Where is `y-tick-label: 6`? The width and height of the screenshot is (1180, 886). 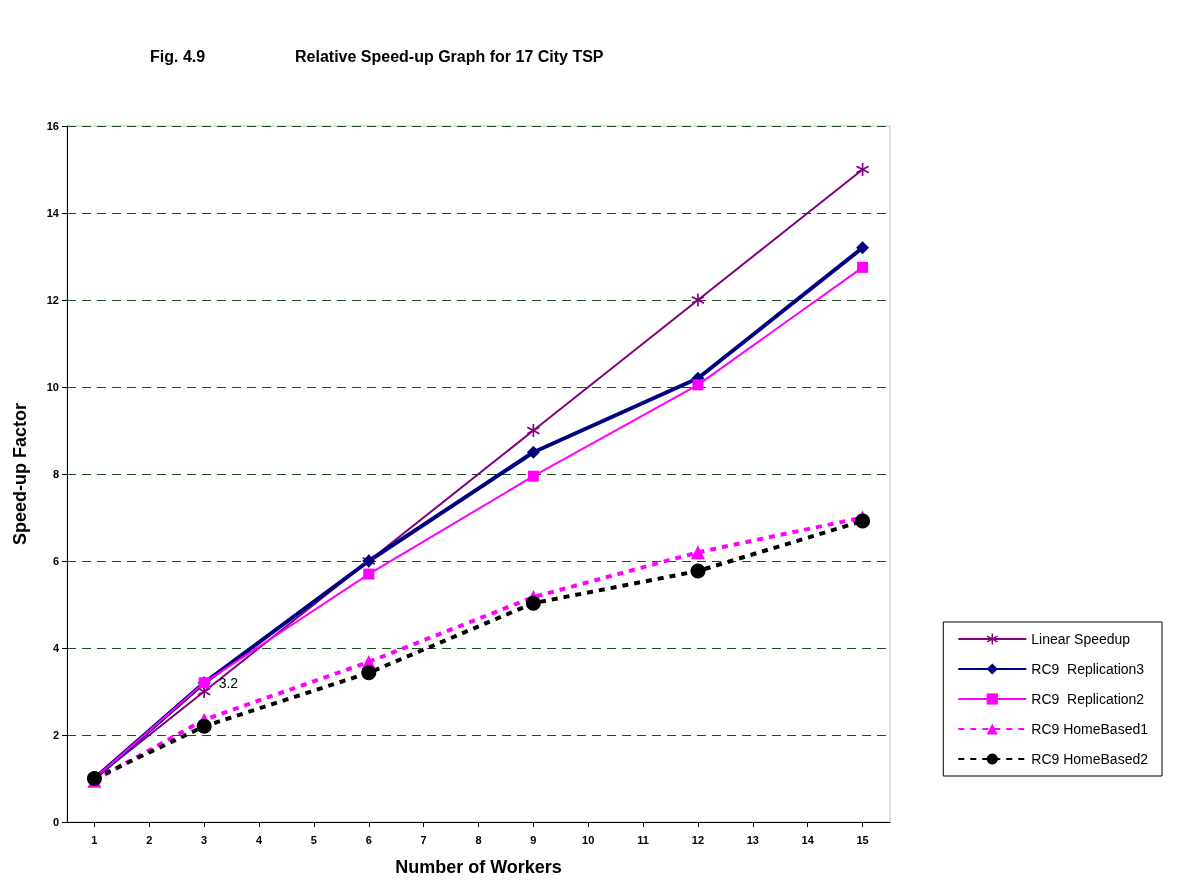 y-tick-label: 6 is located at coordinates (55, 561).